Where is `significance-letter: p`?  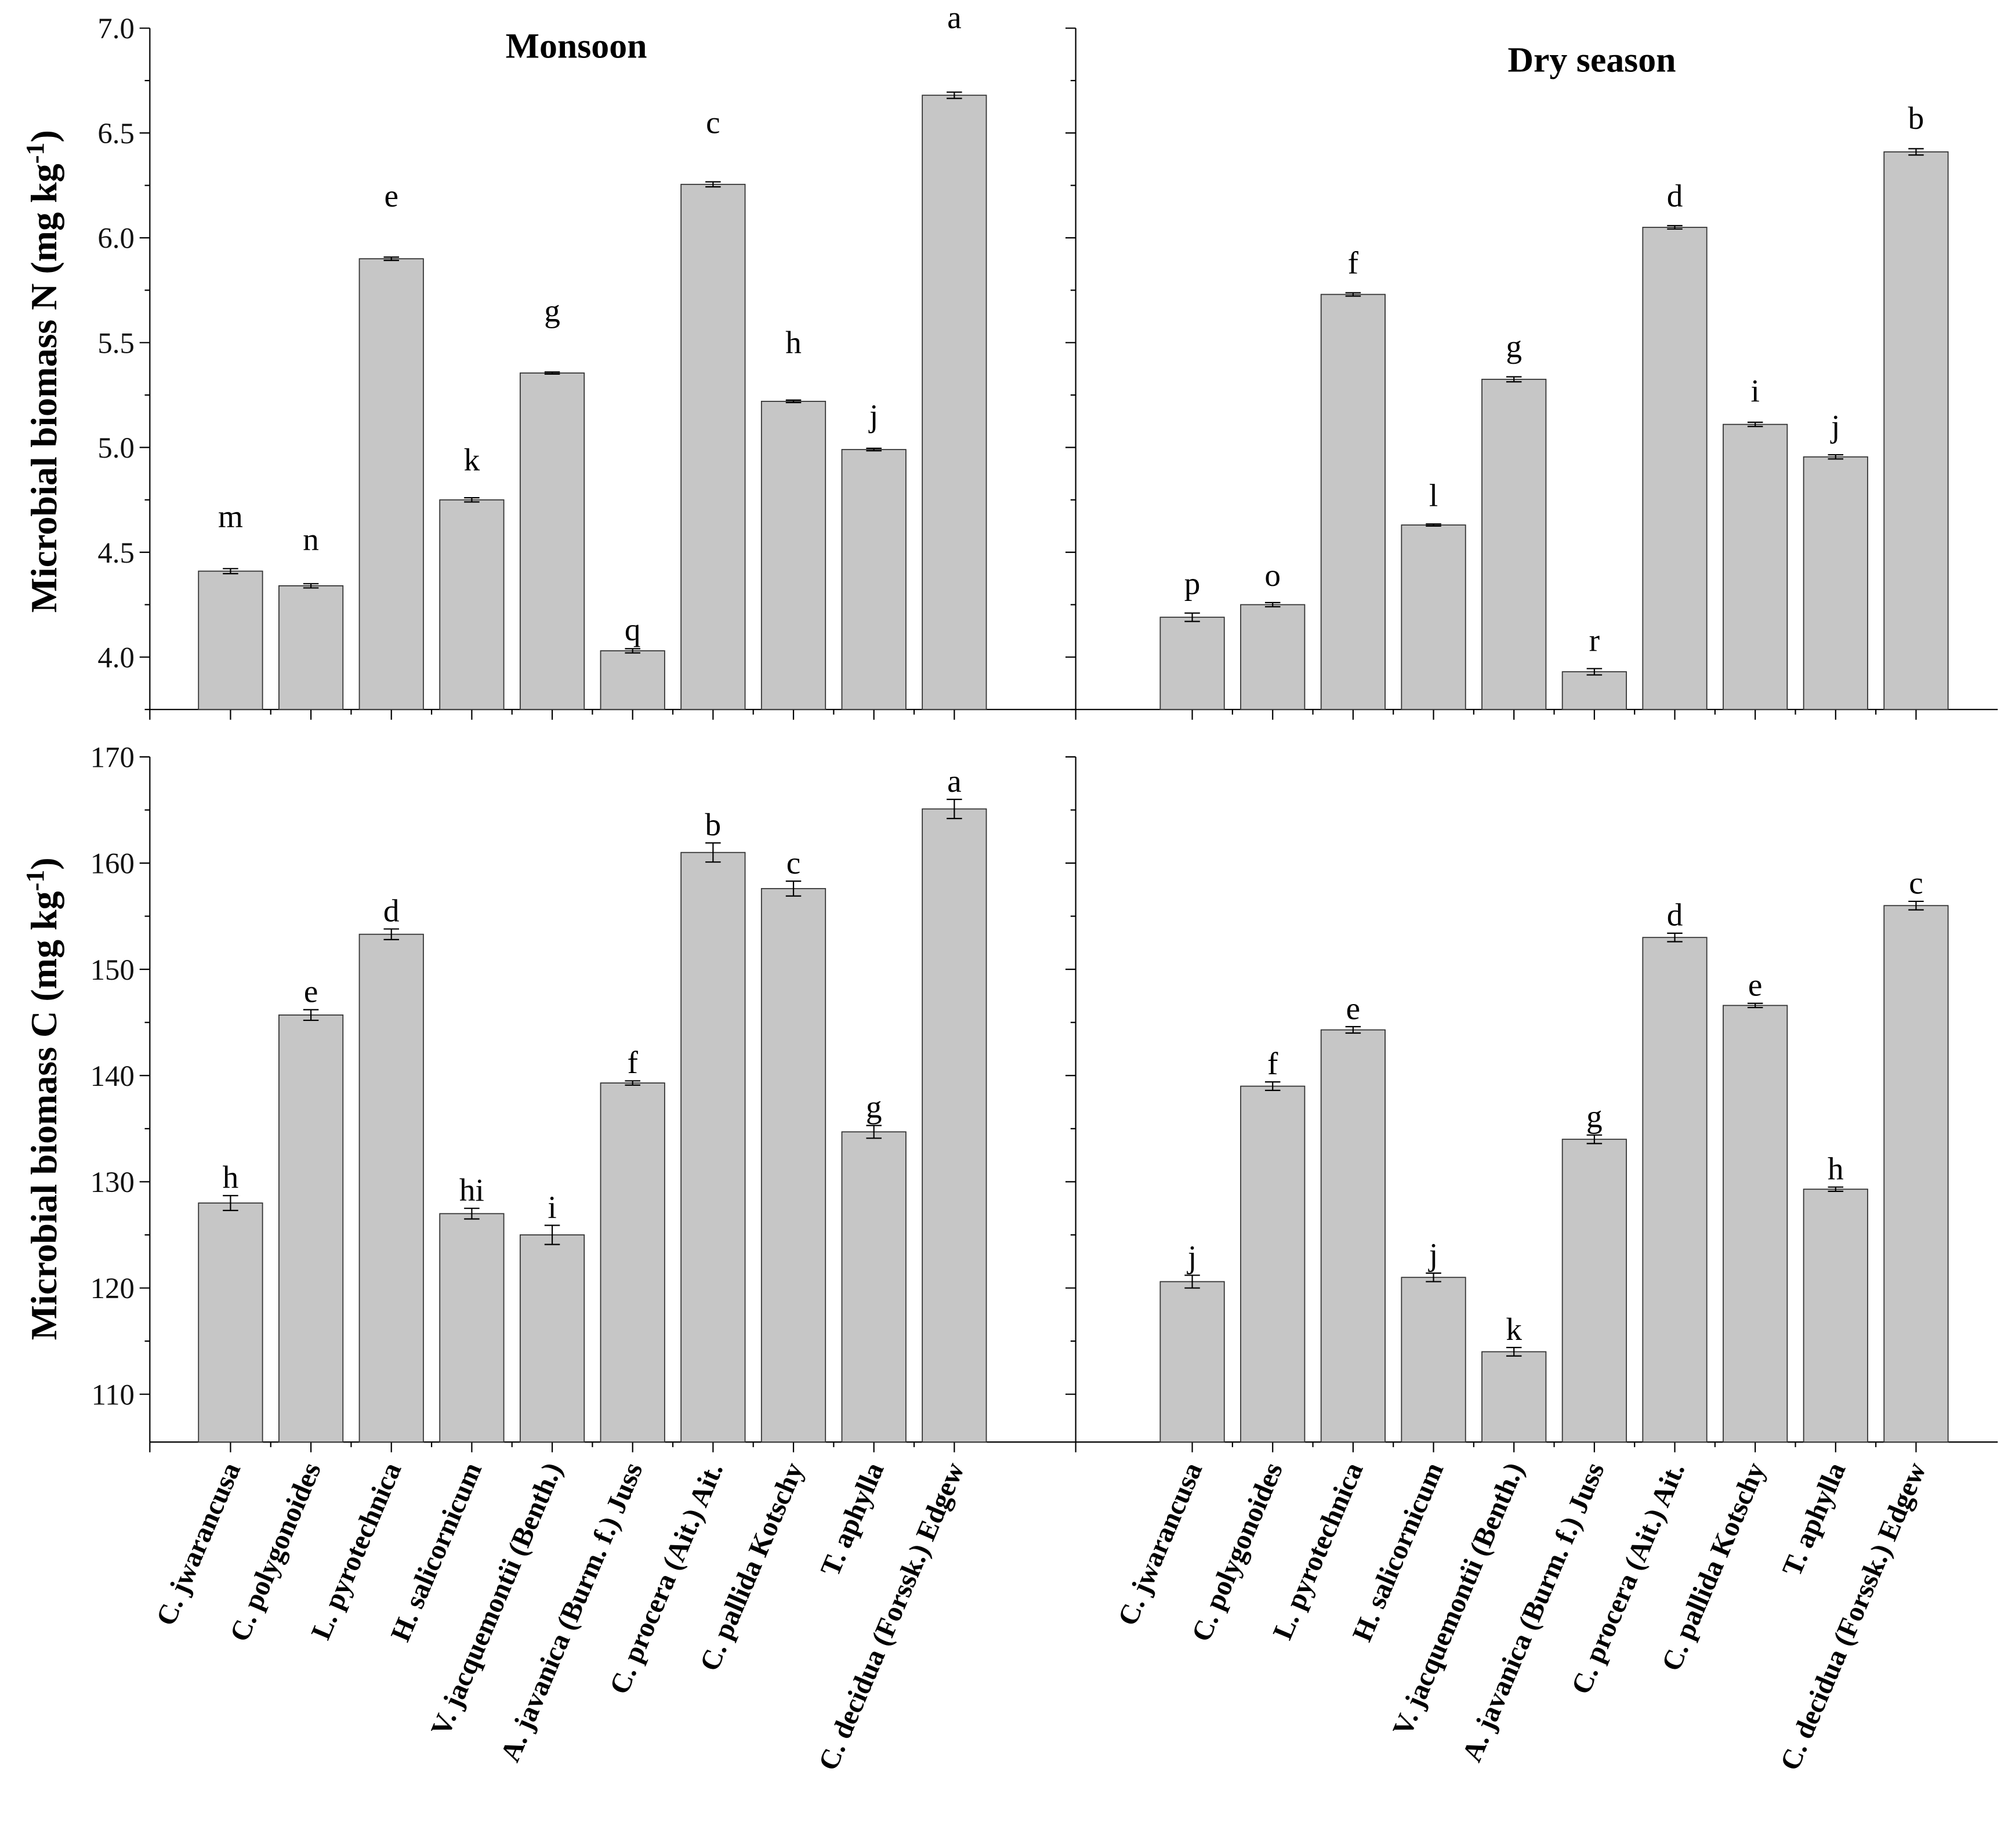
significance-letter: p is located at coordinates (1192, 583).